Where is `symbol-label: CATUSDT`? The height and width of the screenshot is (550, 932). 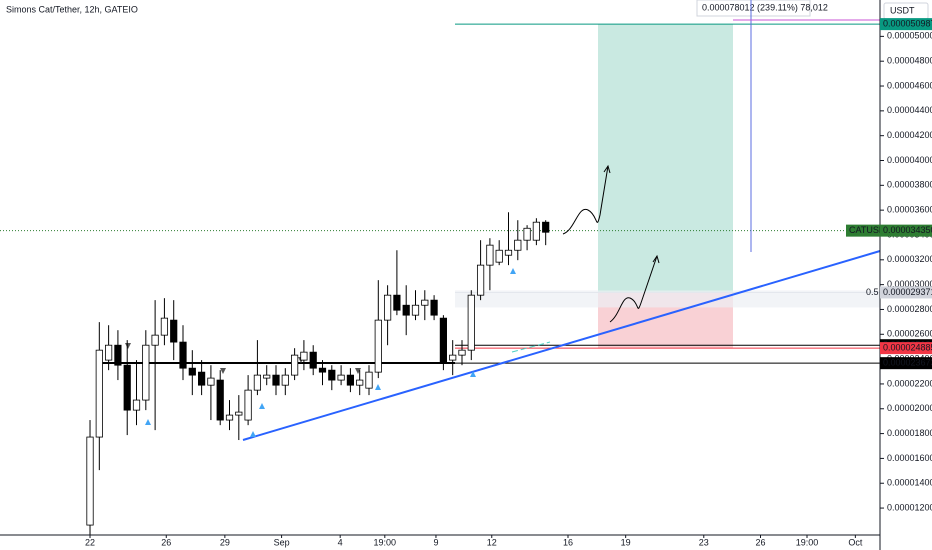
symbol-label: CATUSDT is located at coordinates (870, 230).